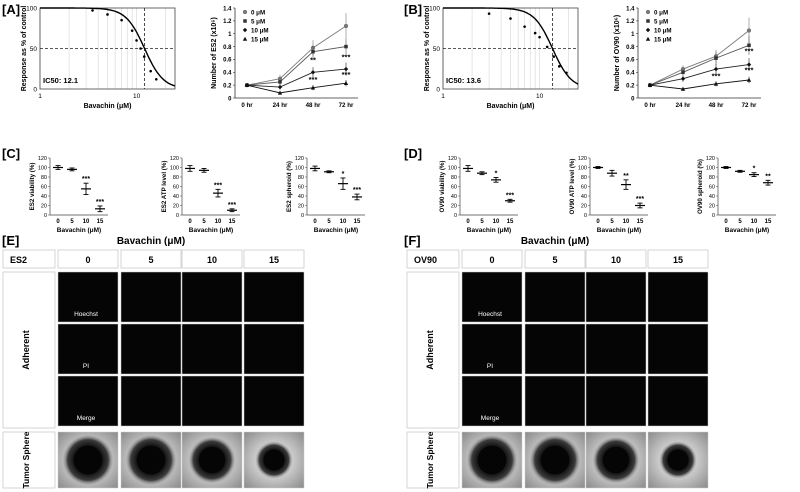 Image resolution: width=800 pixels, height=492 pixels. What do you see at coordinates (214, 53) in the screenshot?
I see `y-axis-label: Number of ES2 (x10⁶)` at bounding box center [214, 53].